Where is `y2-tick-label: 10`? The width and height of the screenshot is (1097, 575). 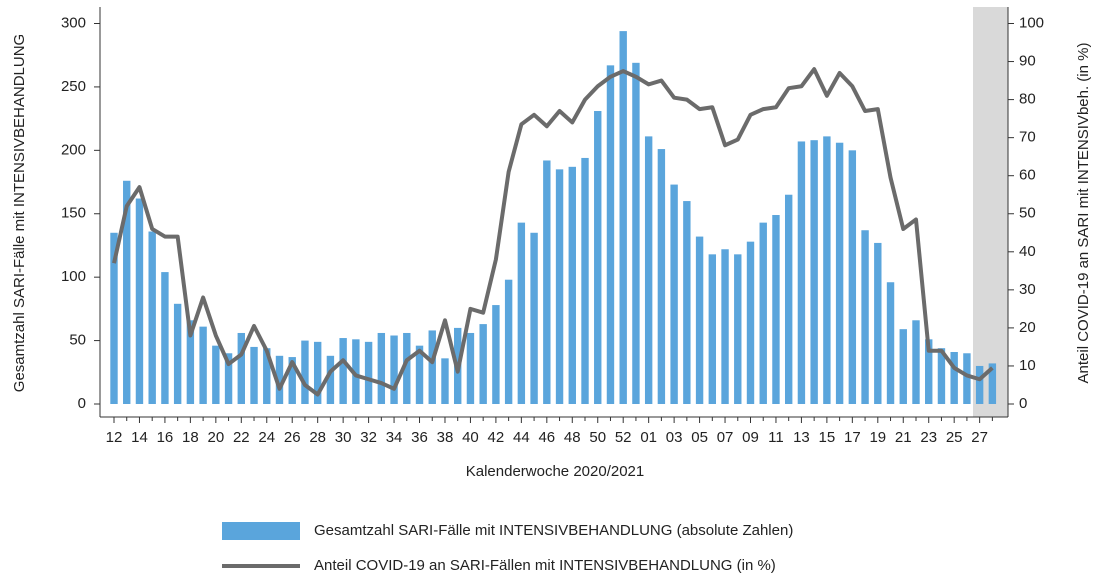
y2-tick-label: 10 is located at coordinates (1027, 365).